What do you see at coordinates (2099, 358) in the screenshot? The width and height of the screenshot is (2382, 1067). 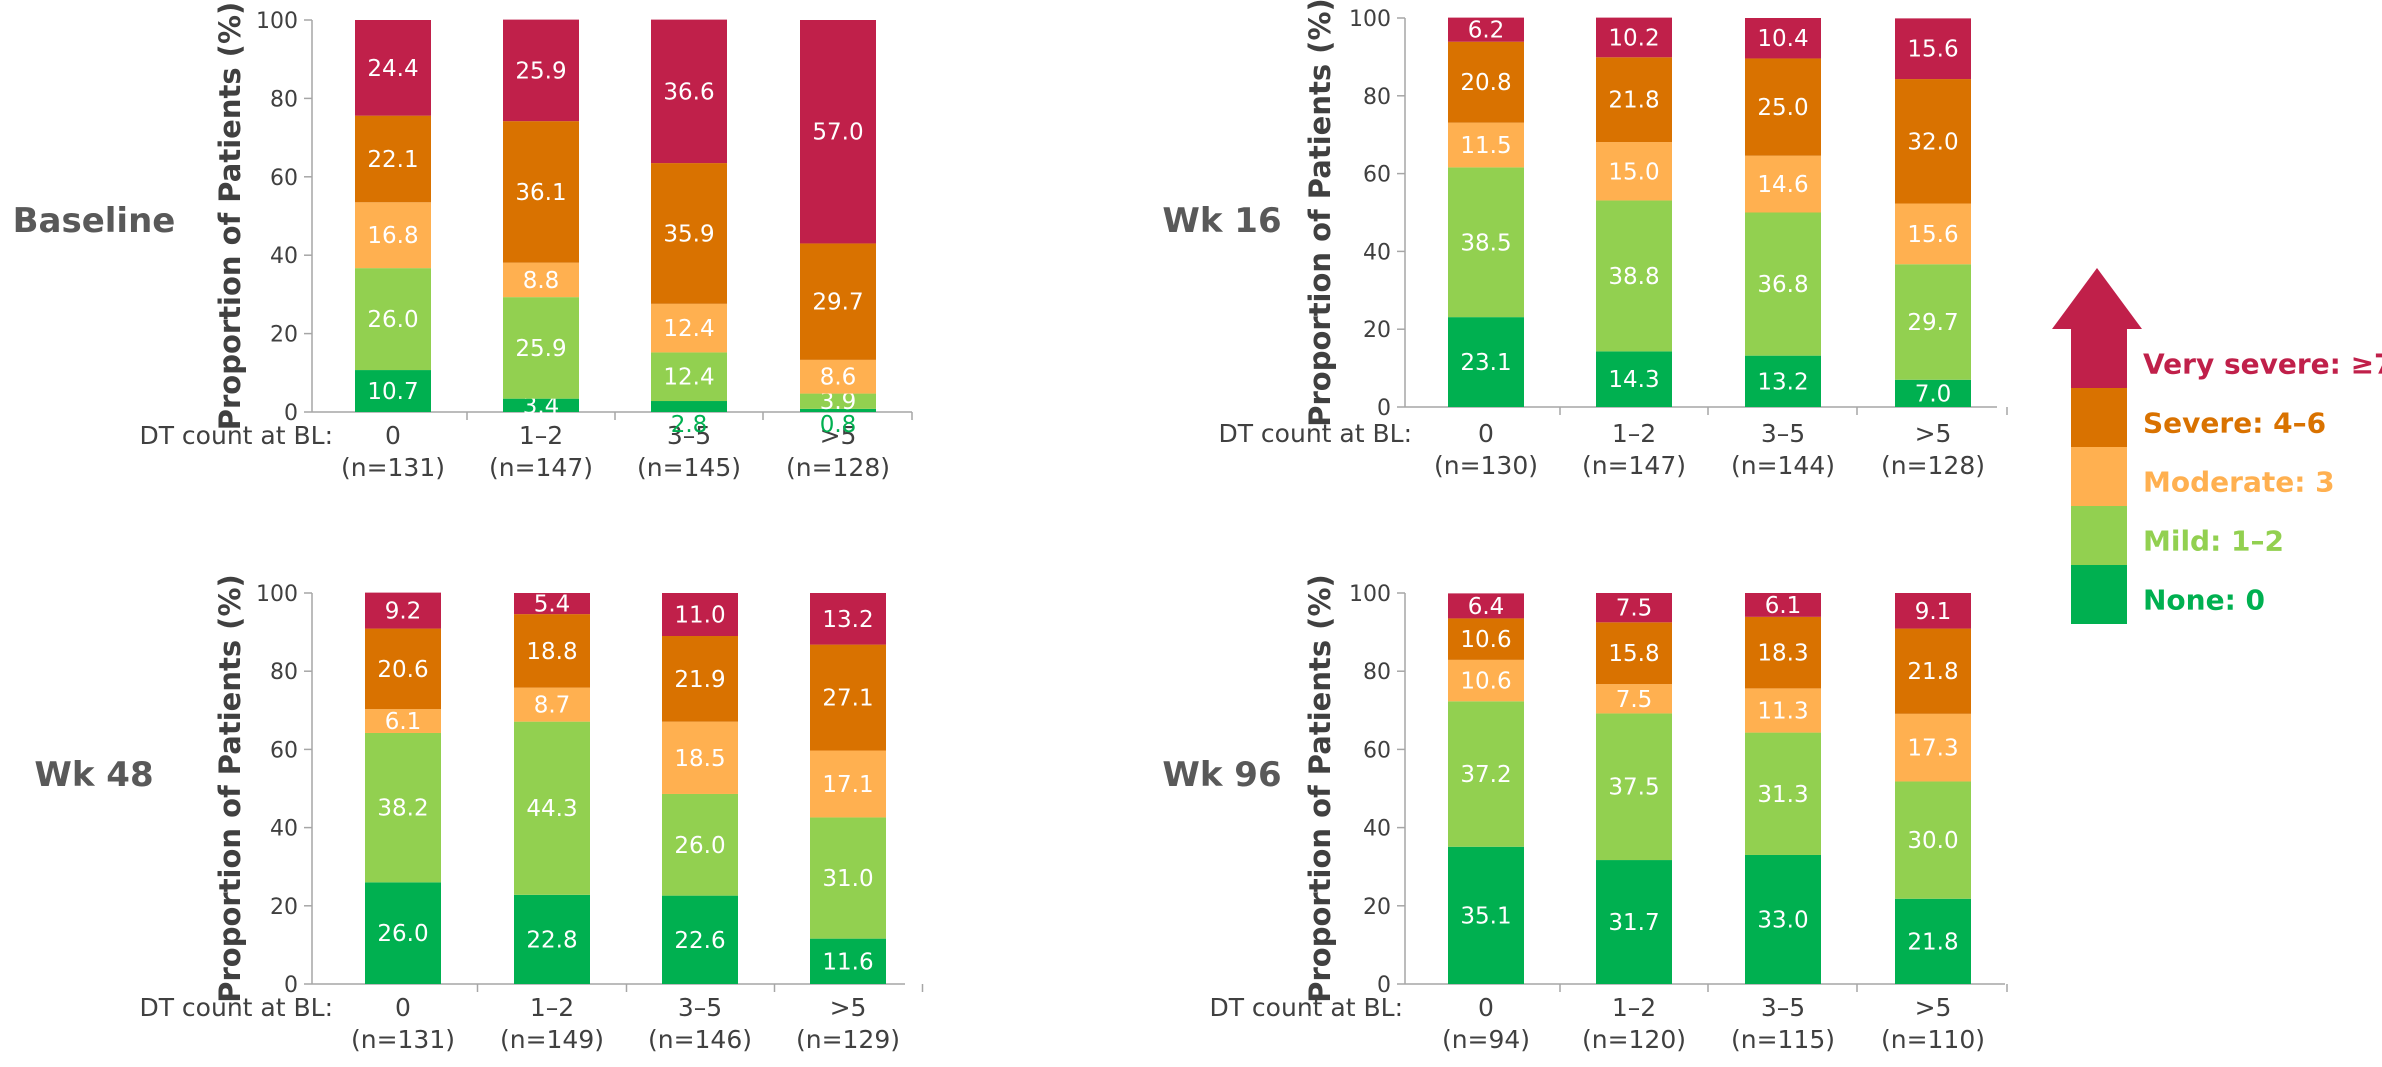 I see `legend-swatch-very-severe` at bounding box center [2099, 358].